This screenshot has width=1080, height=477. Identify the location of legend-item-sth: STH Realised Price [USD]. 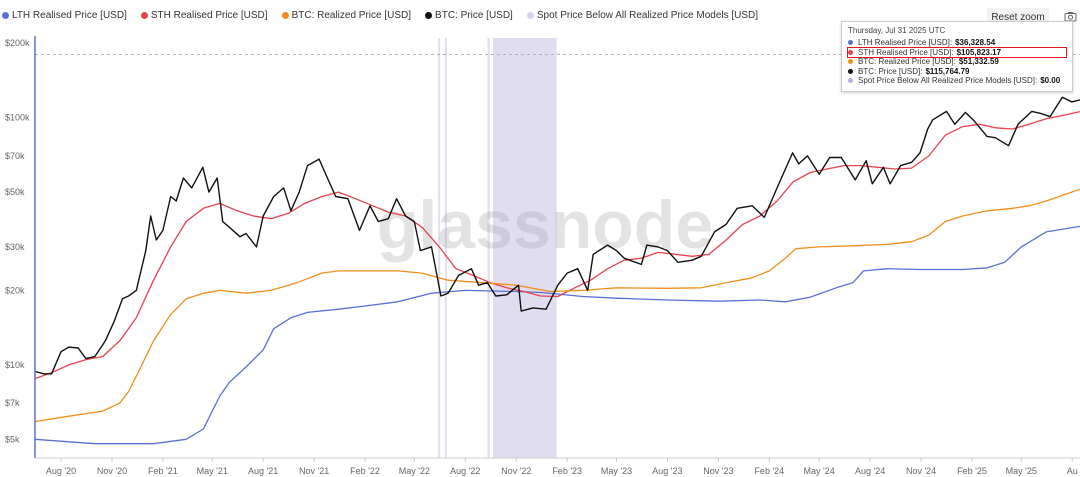
(204, 15).